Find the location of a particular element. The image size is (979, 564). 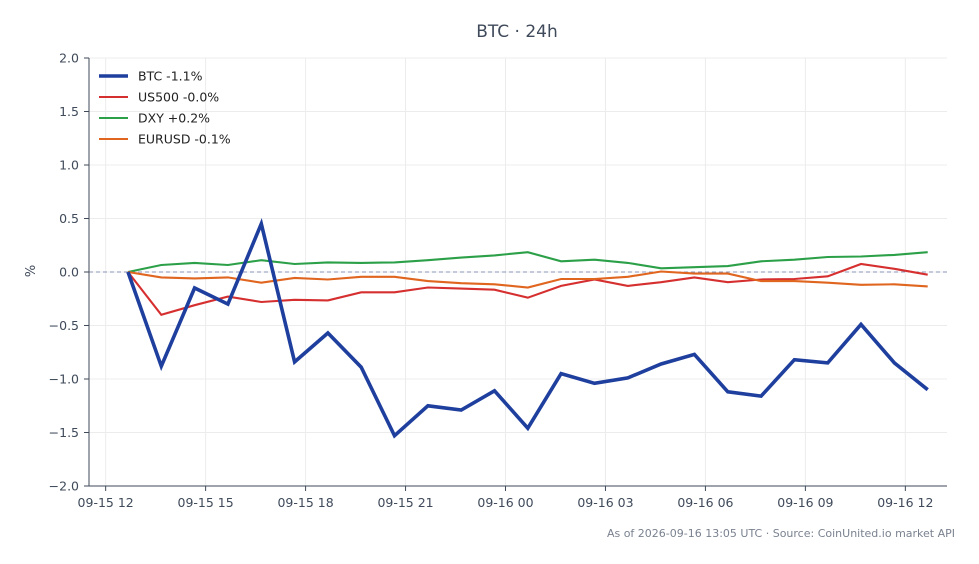

y-tick-label: 1.0 is located at coordinates (69, 165).